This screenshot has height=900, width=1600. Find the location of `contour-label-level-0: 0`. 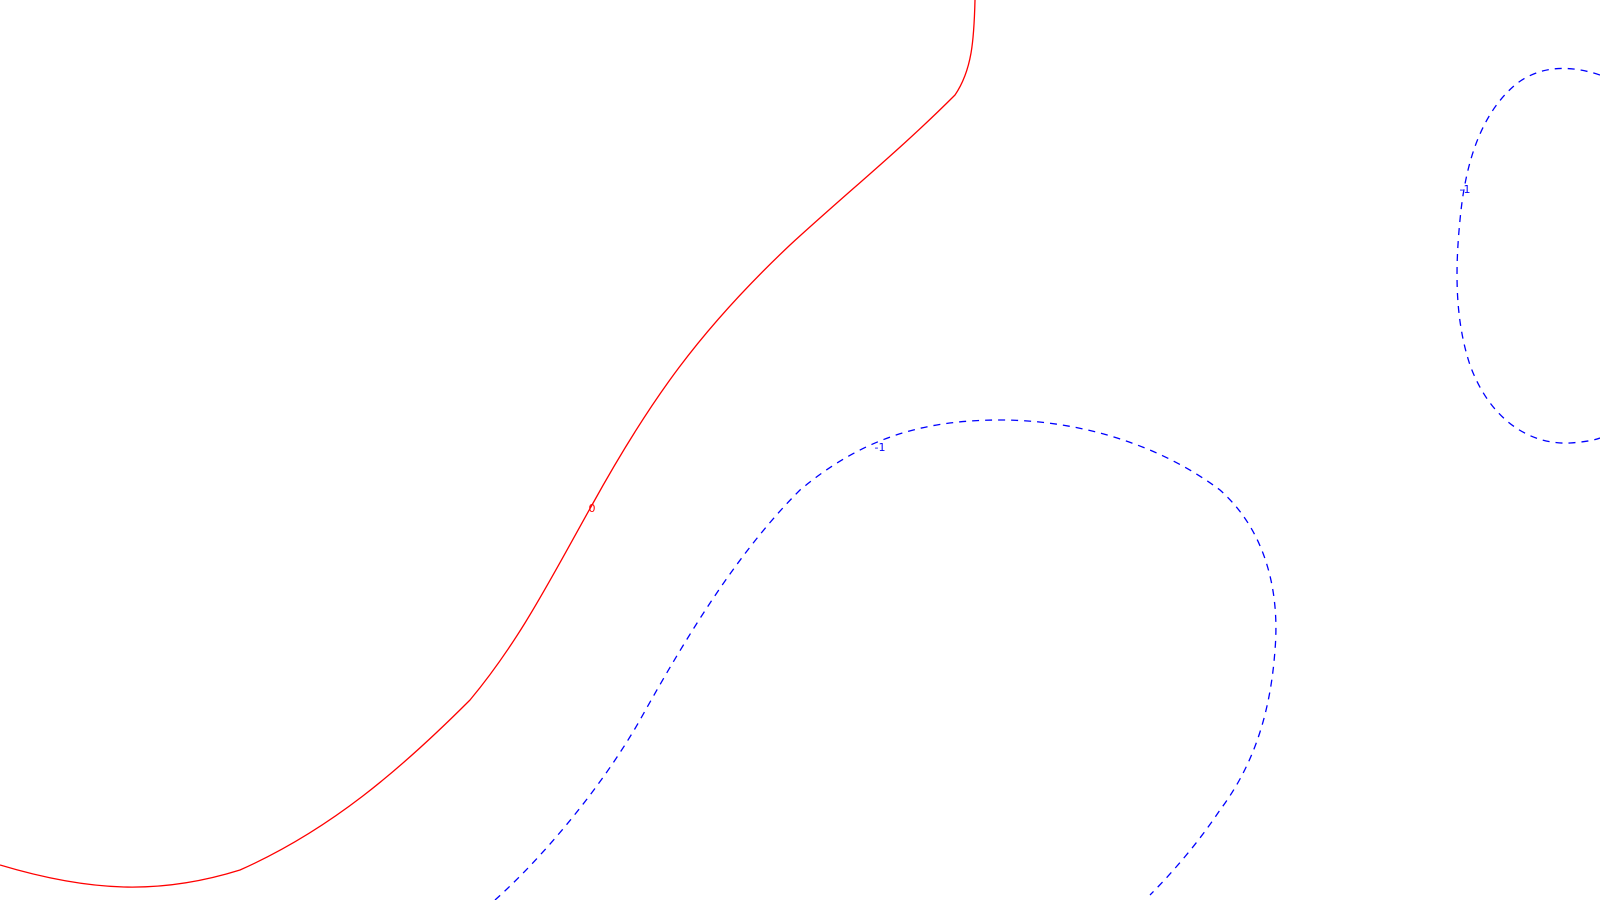

contour-label-level-0: 0 is located at coordinates (592, 508).